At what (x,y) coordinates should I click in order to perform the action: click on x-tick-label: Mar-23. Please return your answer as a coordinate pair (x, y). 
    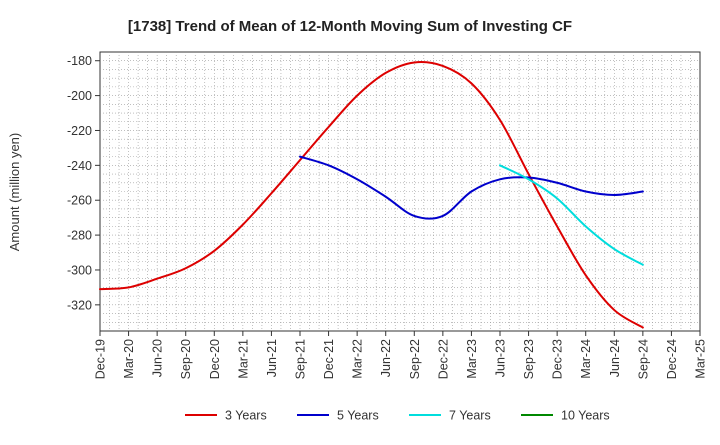
    Looking at the image, I should click on (472, 359).